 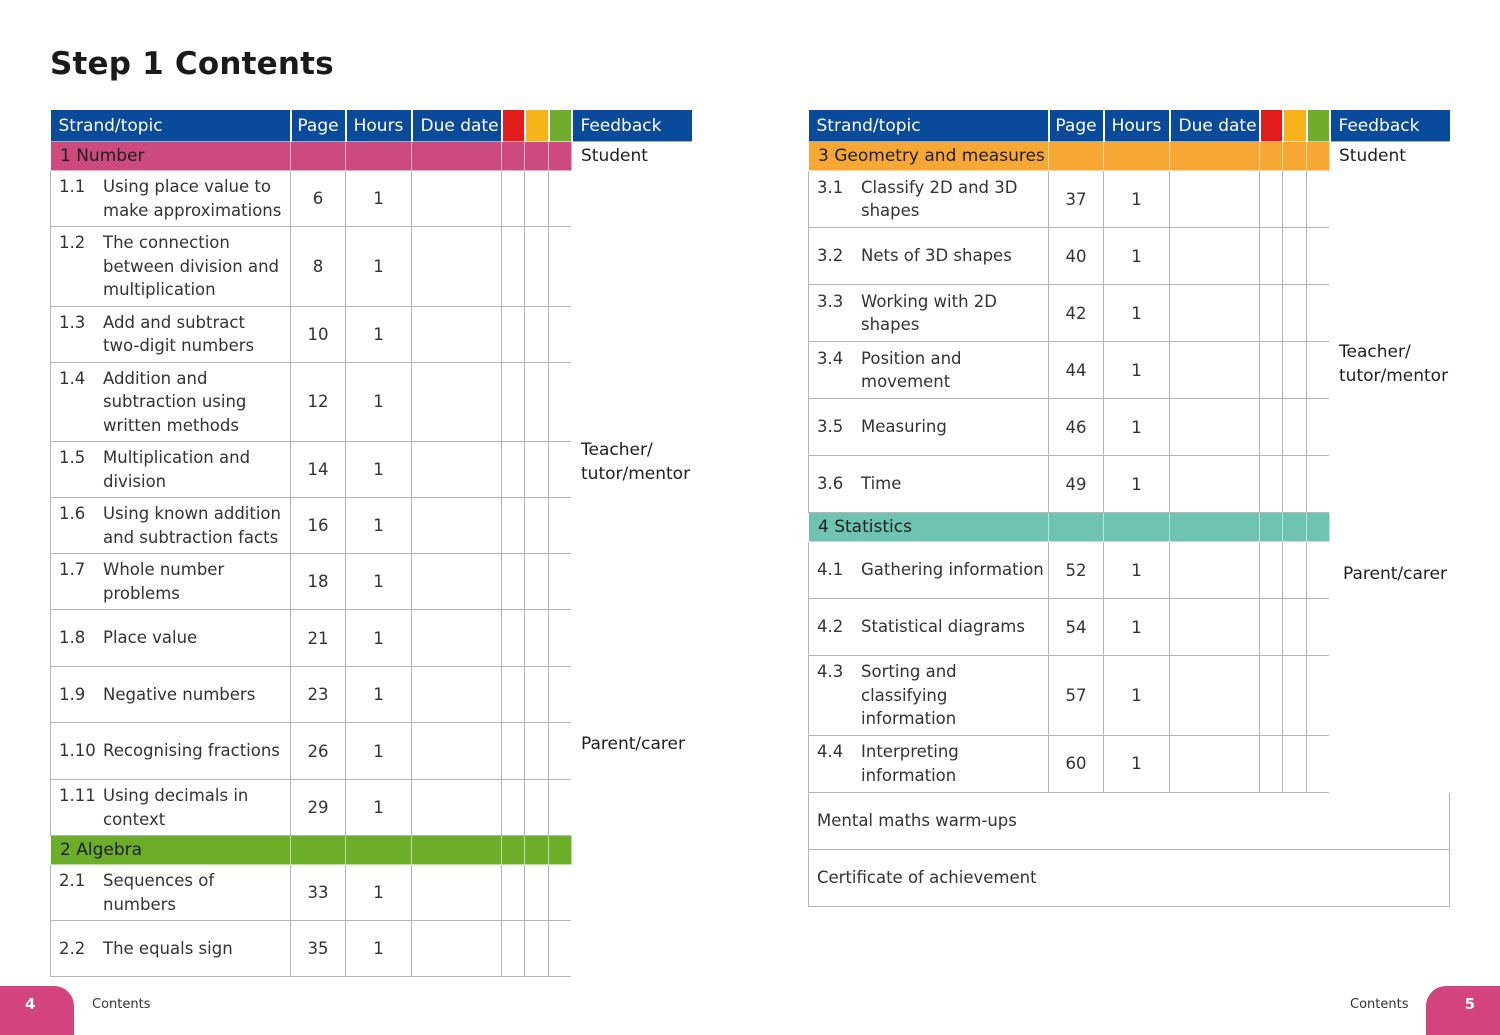 What do you see at coordinates (168, 948) in the screenshot?
I see `topic-title: The equals sign` at bounding box center [168, 948].